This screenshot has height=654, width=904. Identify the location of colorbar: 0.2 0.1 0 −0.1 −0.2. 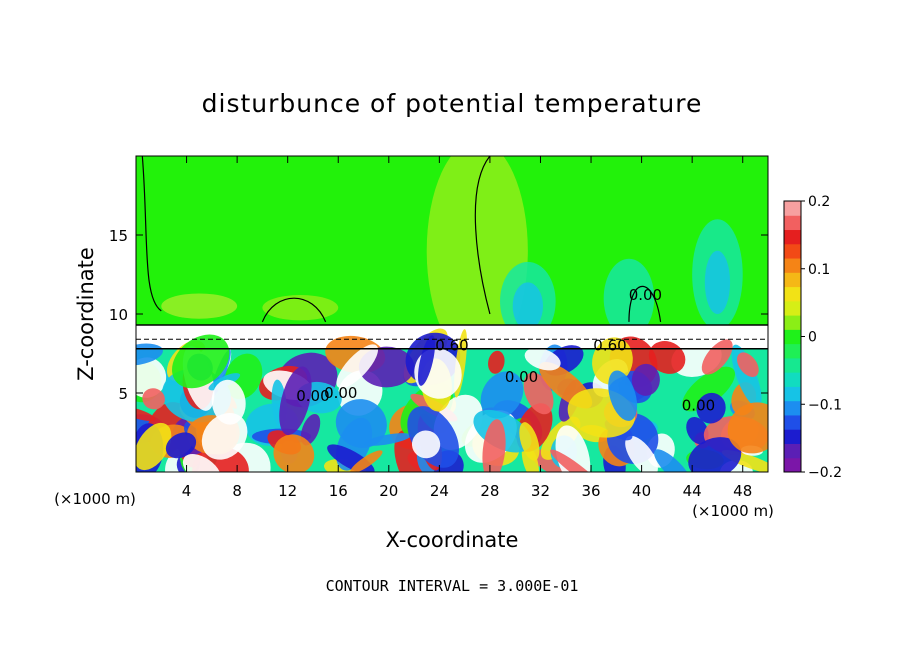
(812, 337).